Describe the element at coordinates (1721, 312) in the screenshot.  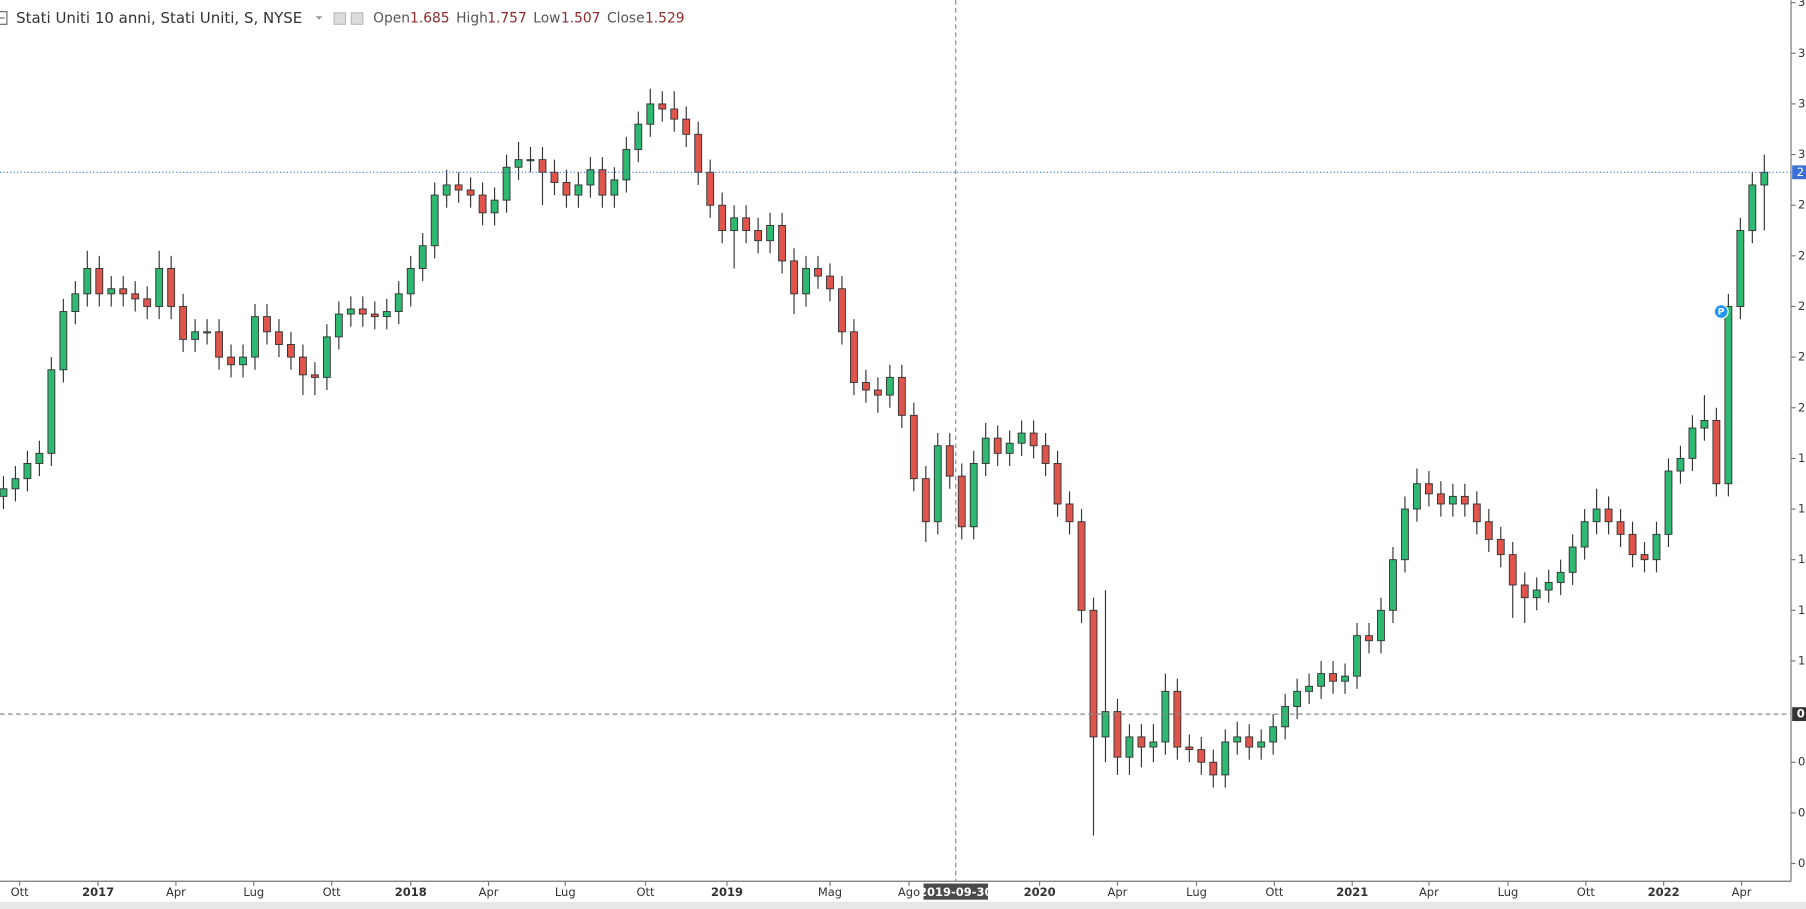
I see `event-marker` at that location.